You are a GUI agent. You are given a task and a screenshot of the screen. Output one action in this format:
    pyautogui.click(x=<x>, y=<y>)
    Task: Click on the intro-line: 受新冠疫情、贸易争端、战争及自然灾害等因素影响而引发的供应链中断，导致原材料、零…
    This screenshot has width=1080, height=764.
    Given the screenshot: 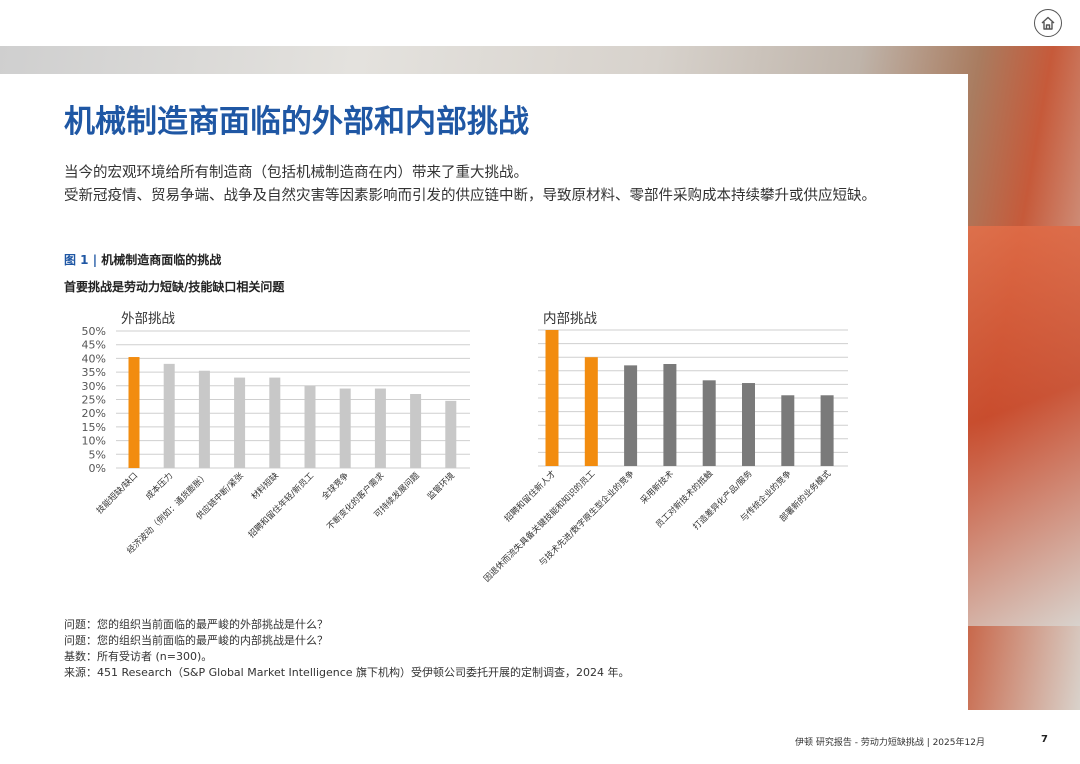 What is the action you would take?
    pyautogui.click(x=470, y=196)
    